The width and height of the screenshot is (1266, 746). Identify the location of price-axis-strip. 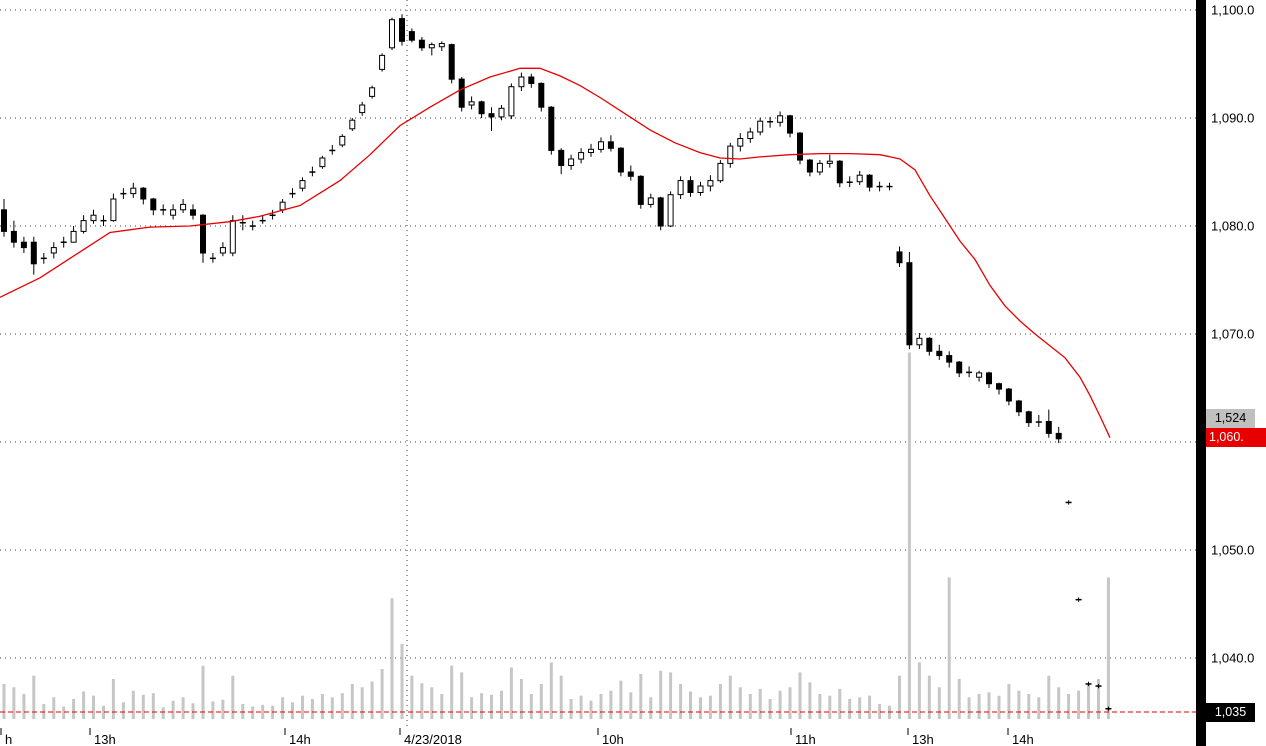
(1201, 373).